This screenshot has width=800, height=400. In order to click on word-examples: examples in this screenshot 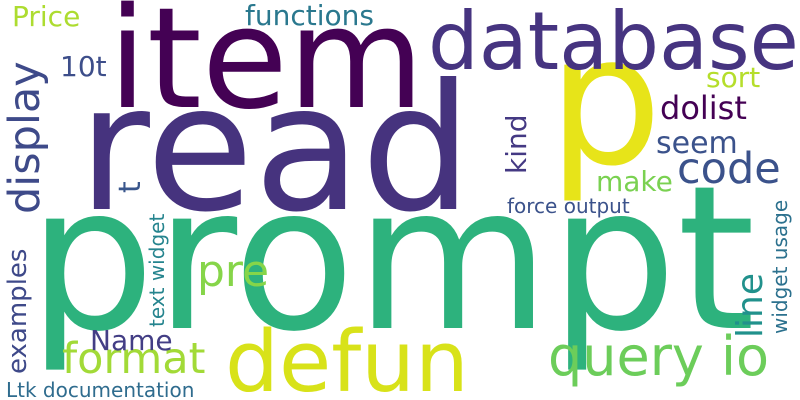, I will do `click(18, 311)`.